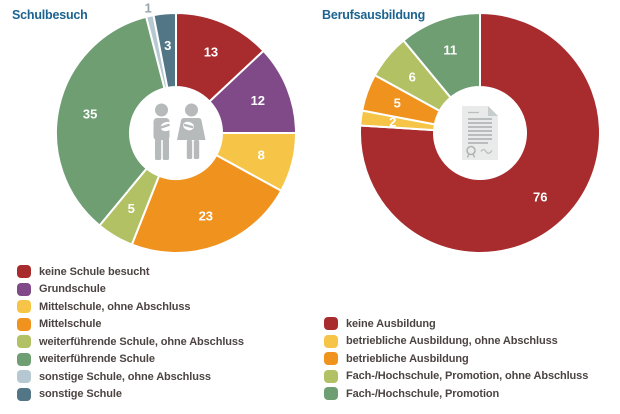  Describe the element at coordinates (90, 113) in the screenshot. I see `slice-value-label: 35` at that location.